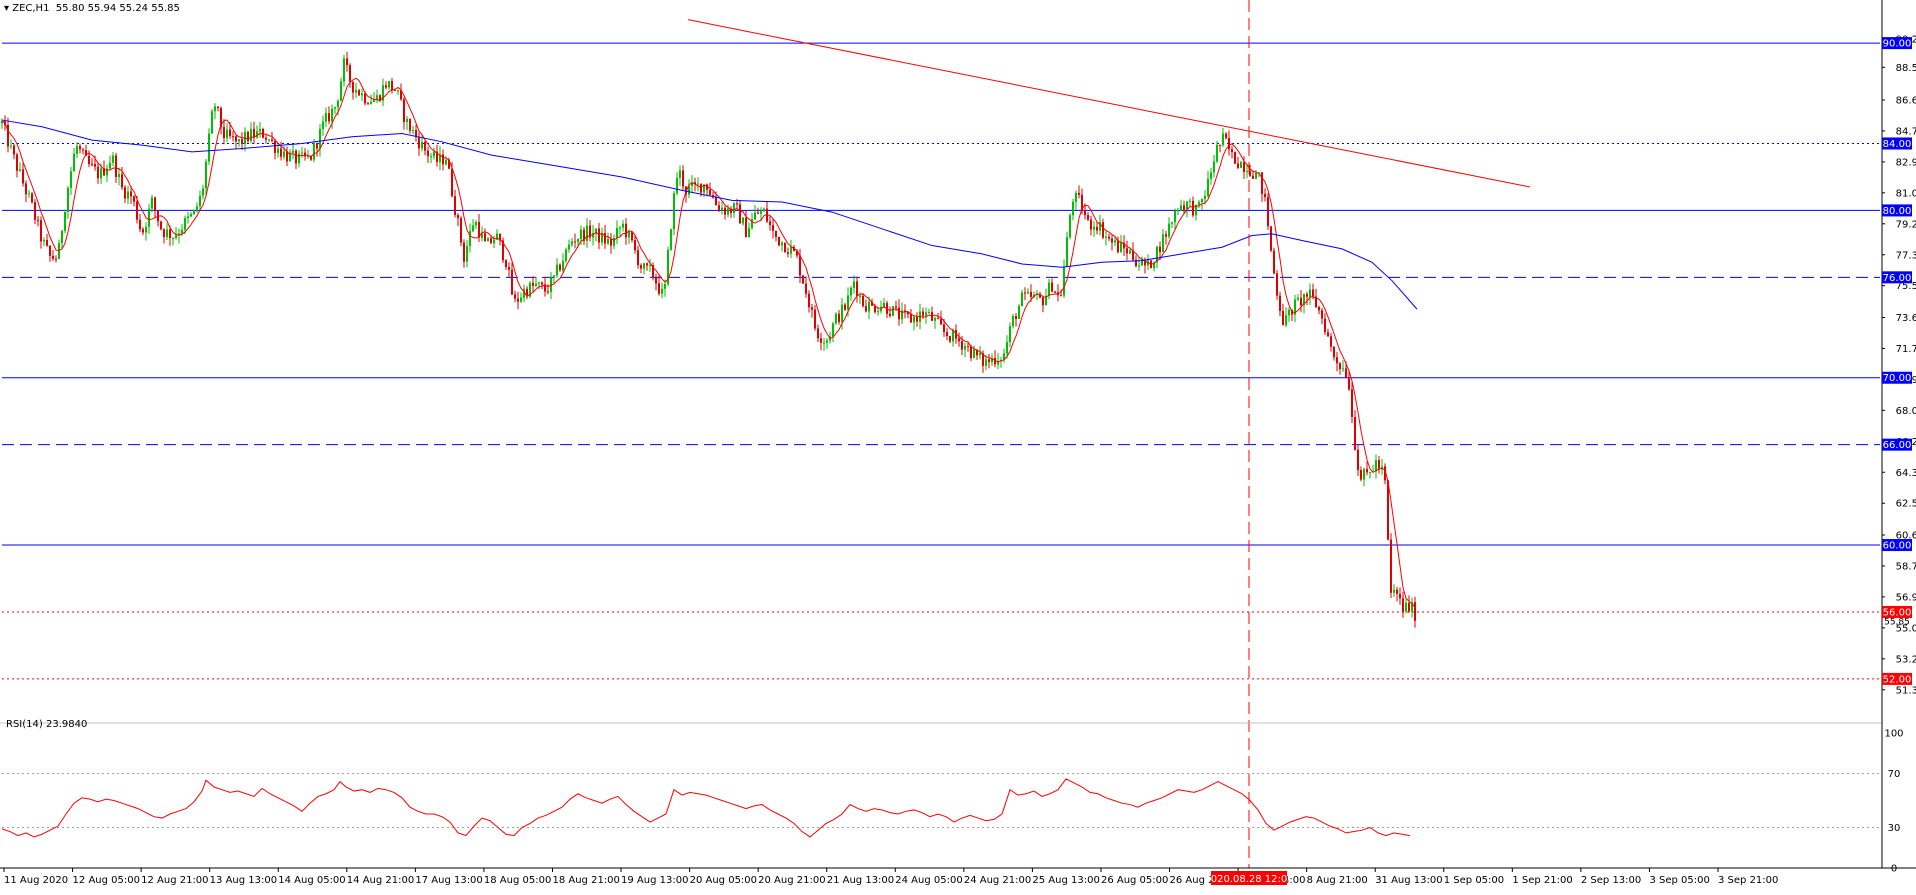 The image size is (1916, 895). What do you see at coordinates (1893, 734) in the screenshot?
I see `rsi-tick-label: 100` at bounding box center [1893, 734].